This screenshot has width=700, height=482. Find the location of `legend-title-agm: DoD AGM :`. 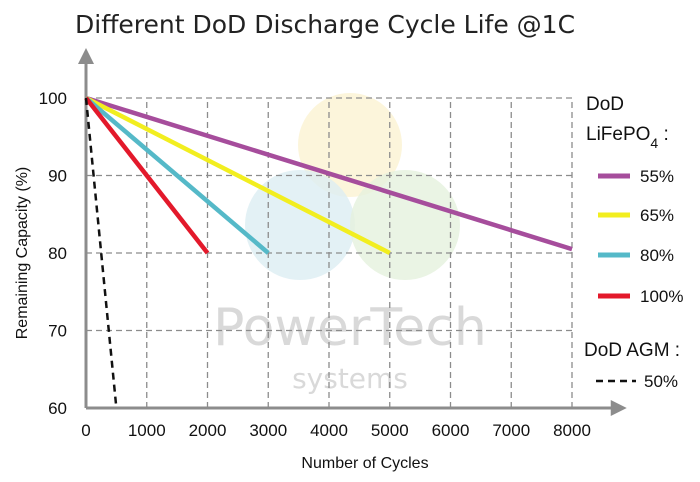

legend-title-agm: DoD AGM : is located at coordinates (632, 350).